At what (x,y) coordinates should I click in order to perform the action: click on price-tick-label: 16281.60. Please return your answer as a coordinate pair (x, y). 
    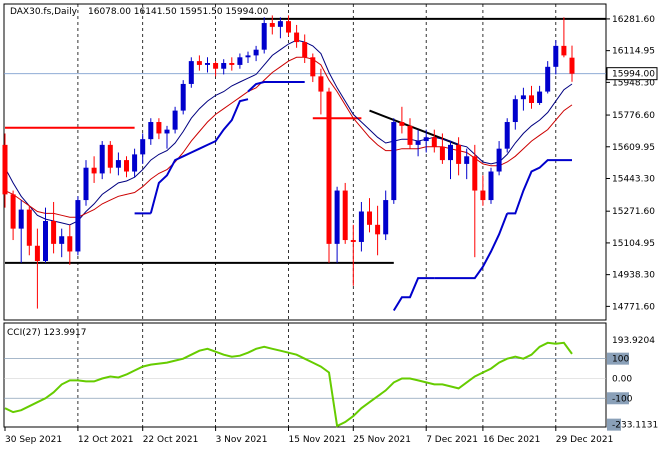
    Looking at the image, I should click on (633, 20).